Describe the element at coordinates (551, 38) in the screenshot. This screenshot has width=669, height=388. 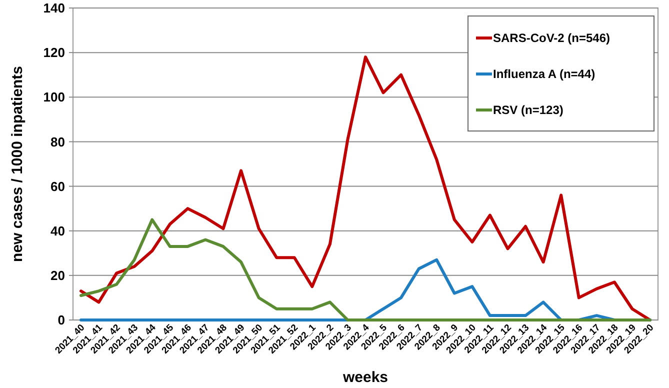
I see `legend-label: SARS-CoV-2 (n=546)` at that location.